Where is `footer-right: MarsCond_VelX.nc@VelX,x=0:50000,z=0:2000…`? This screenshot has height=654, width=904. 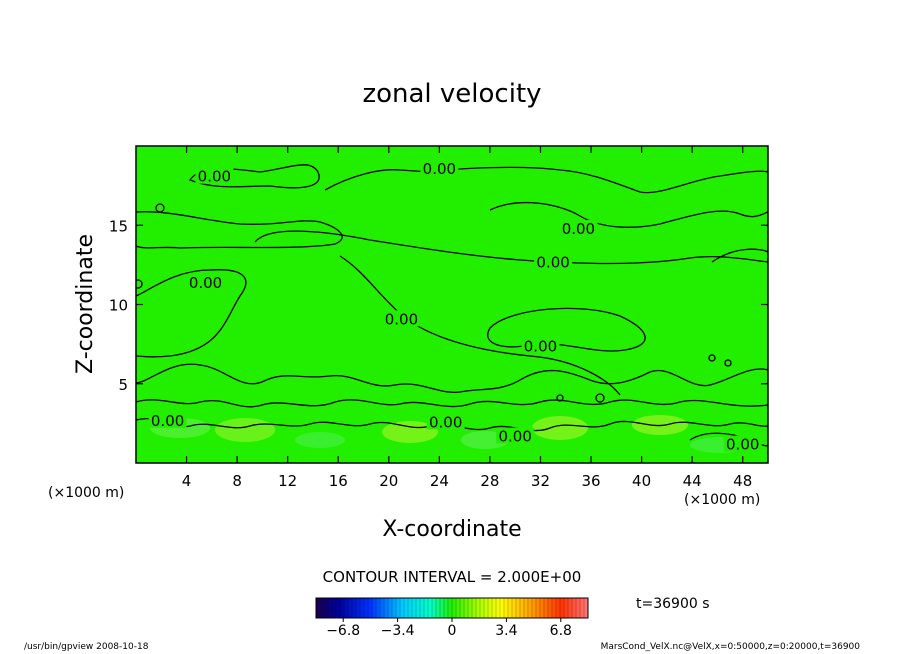 footer-right: MarsCond_VelX.nc@VelX,x=0:50000,z=0:2000… is located at coordinates (730, 647).